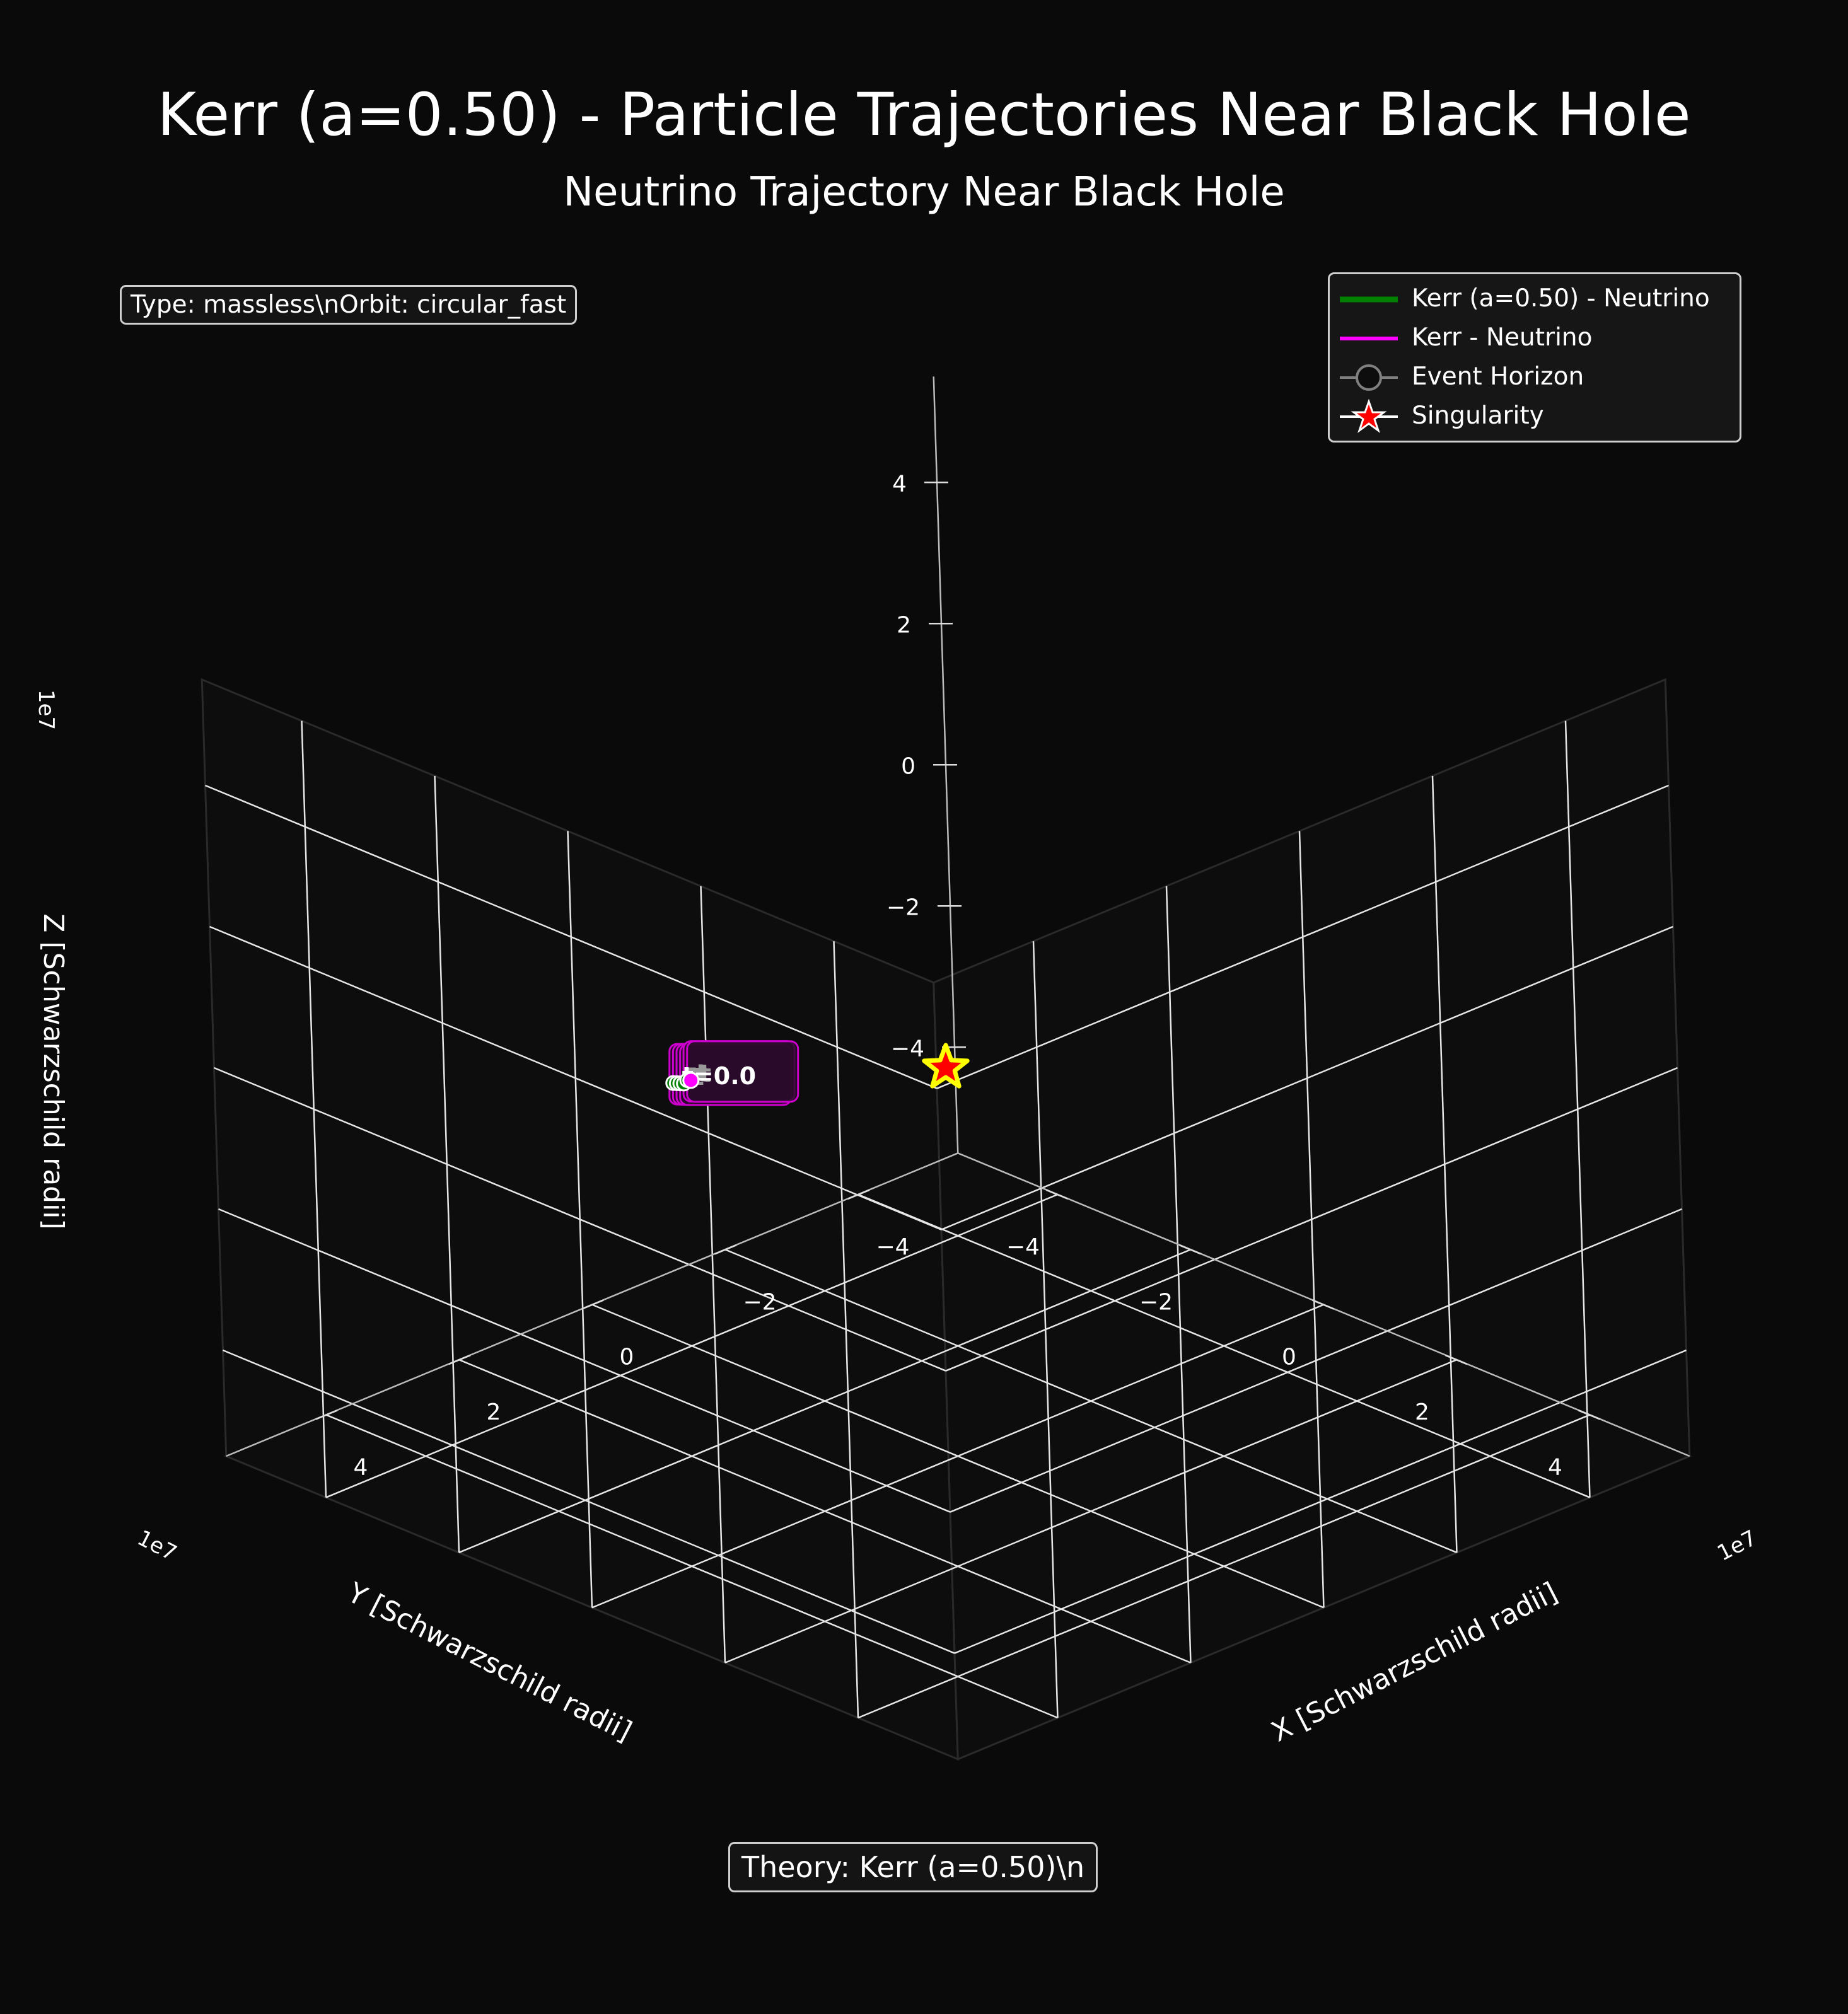 This screenshot has width=1848, height=2014. What do you see at coordinates (1369, 299) in the screenshot?
I see `green-line-icon` at bounding box center [1369, 299].